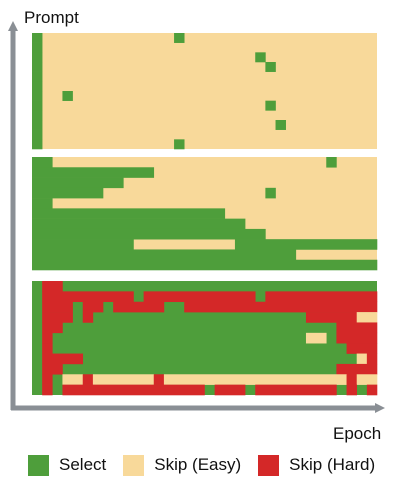  I want to click on legend-label-skip-easy: Skip (Easy), so click(198, 464).